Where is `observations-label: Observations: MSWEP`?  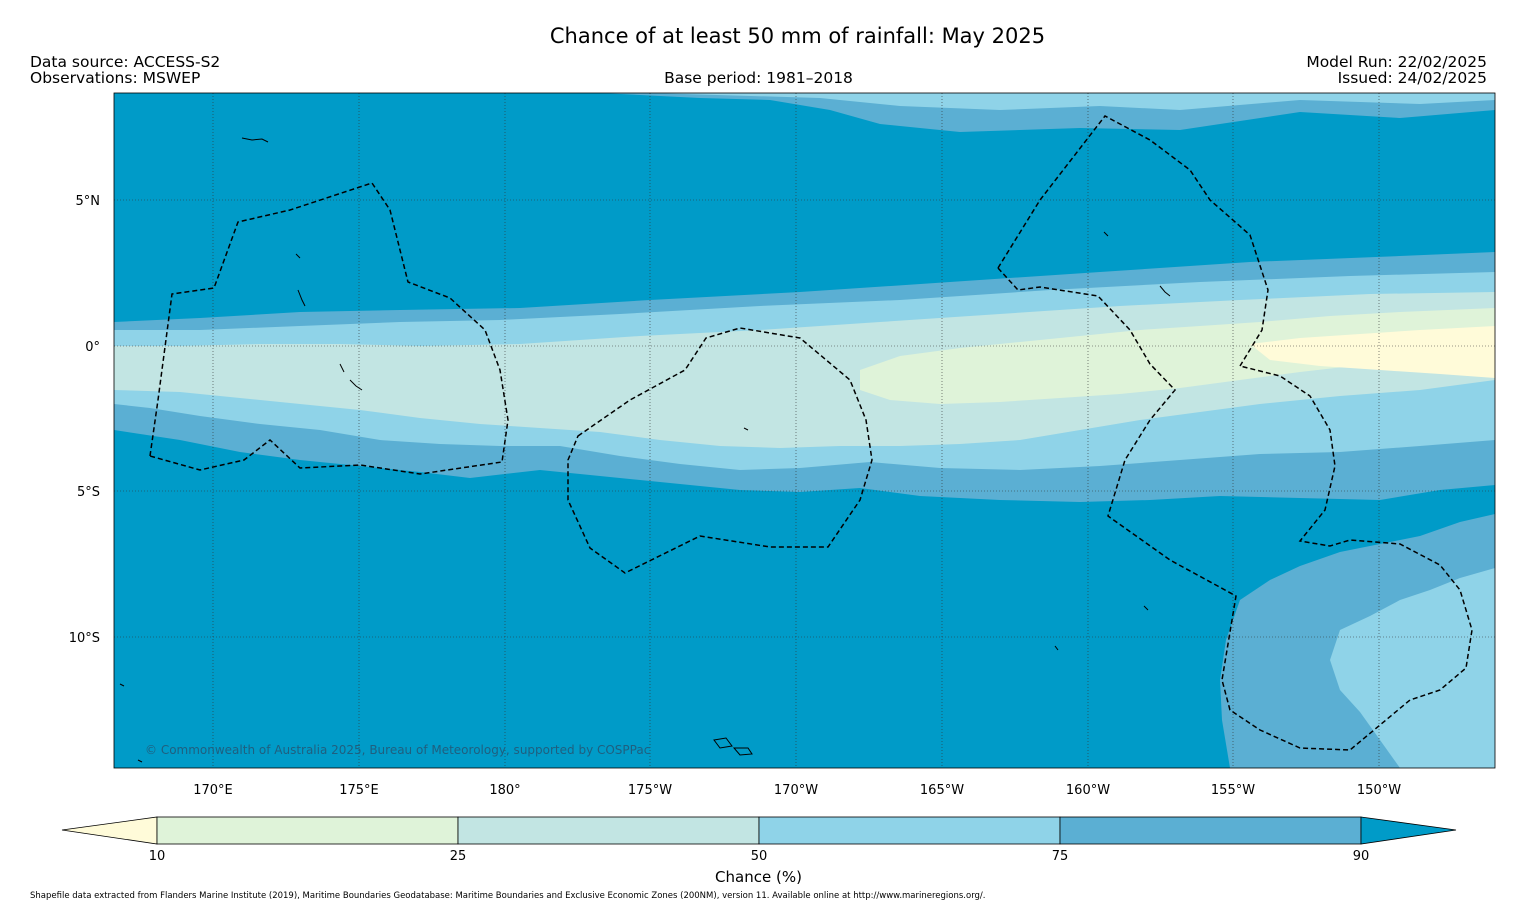
observations-label: Observations: MSWEP is located at coordinates (115, 78).